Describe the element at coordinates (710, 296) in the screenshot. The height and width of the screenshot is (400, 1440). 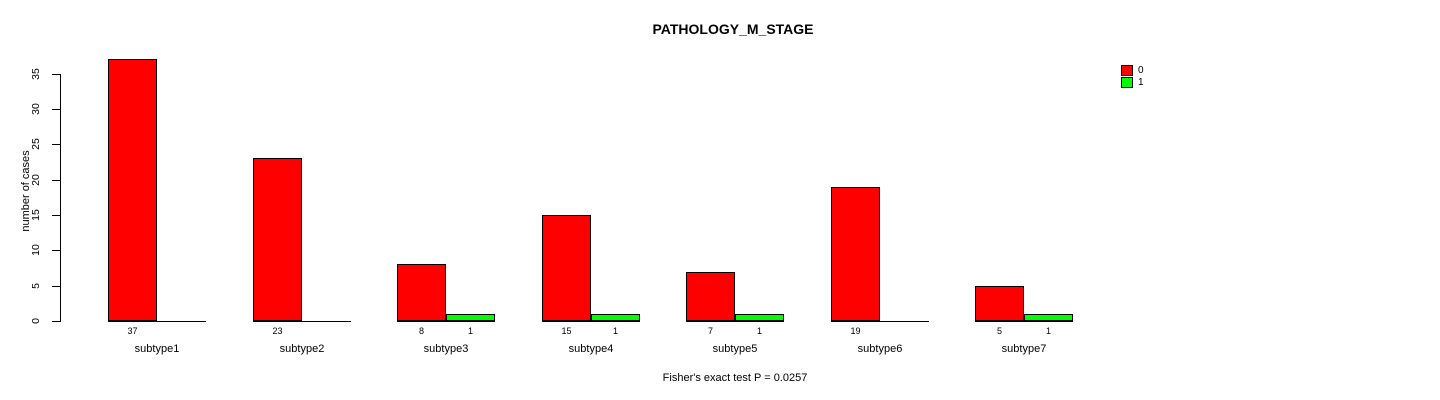
I see `bar-0-subtype5` at that location.